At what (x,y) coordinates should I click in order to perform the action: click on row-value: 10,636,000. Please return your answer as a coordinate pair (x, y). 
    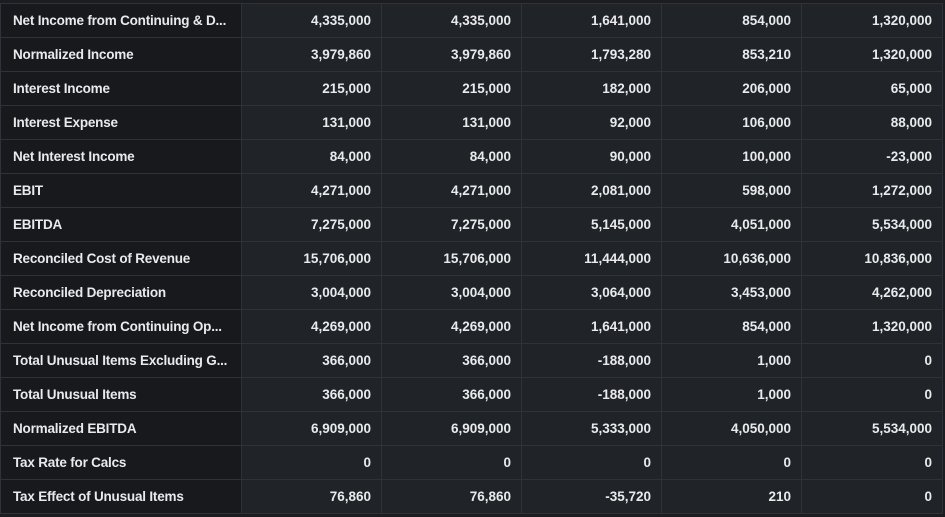
    Looking at the image, I should click on (731, 258).